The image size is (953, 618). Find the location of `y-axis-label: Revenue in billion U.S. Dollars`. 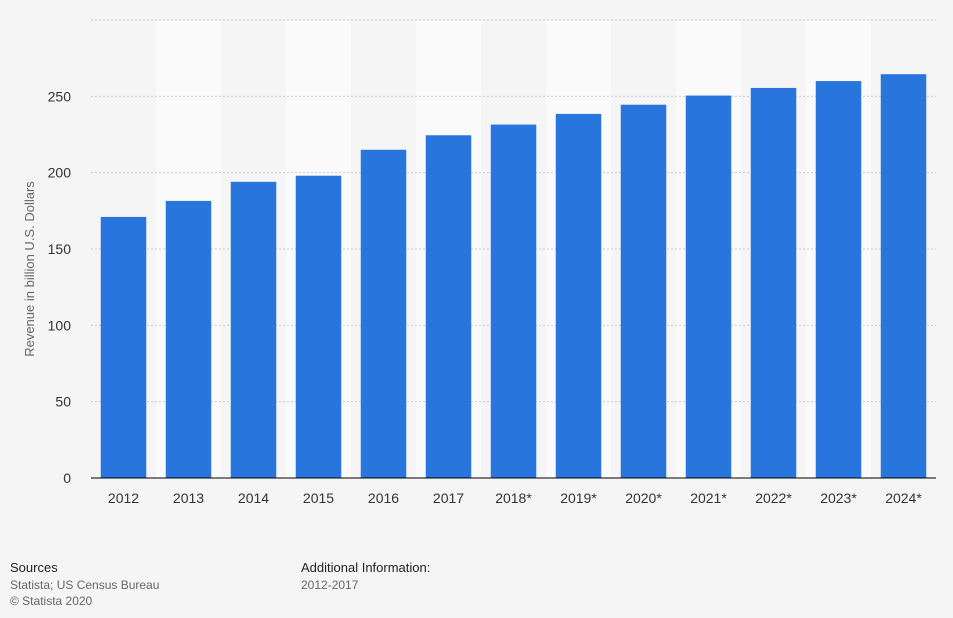

y-axis-label: Revenue in billion U.S. Dollars is located at coordinates (29, 269).